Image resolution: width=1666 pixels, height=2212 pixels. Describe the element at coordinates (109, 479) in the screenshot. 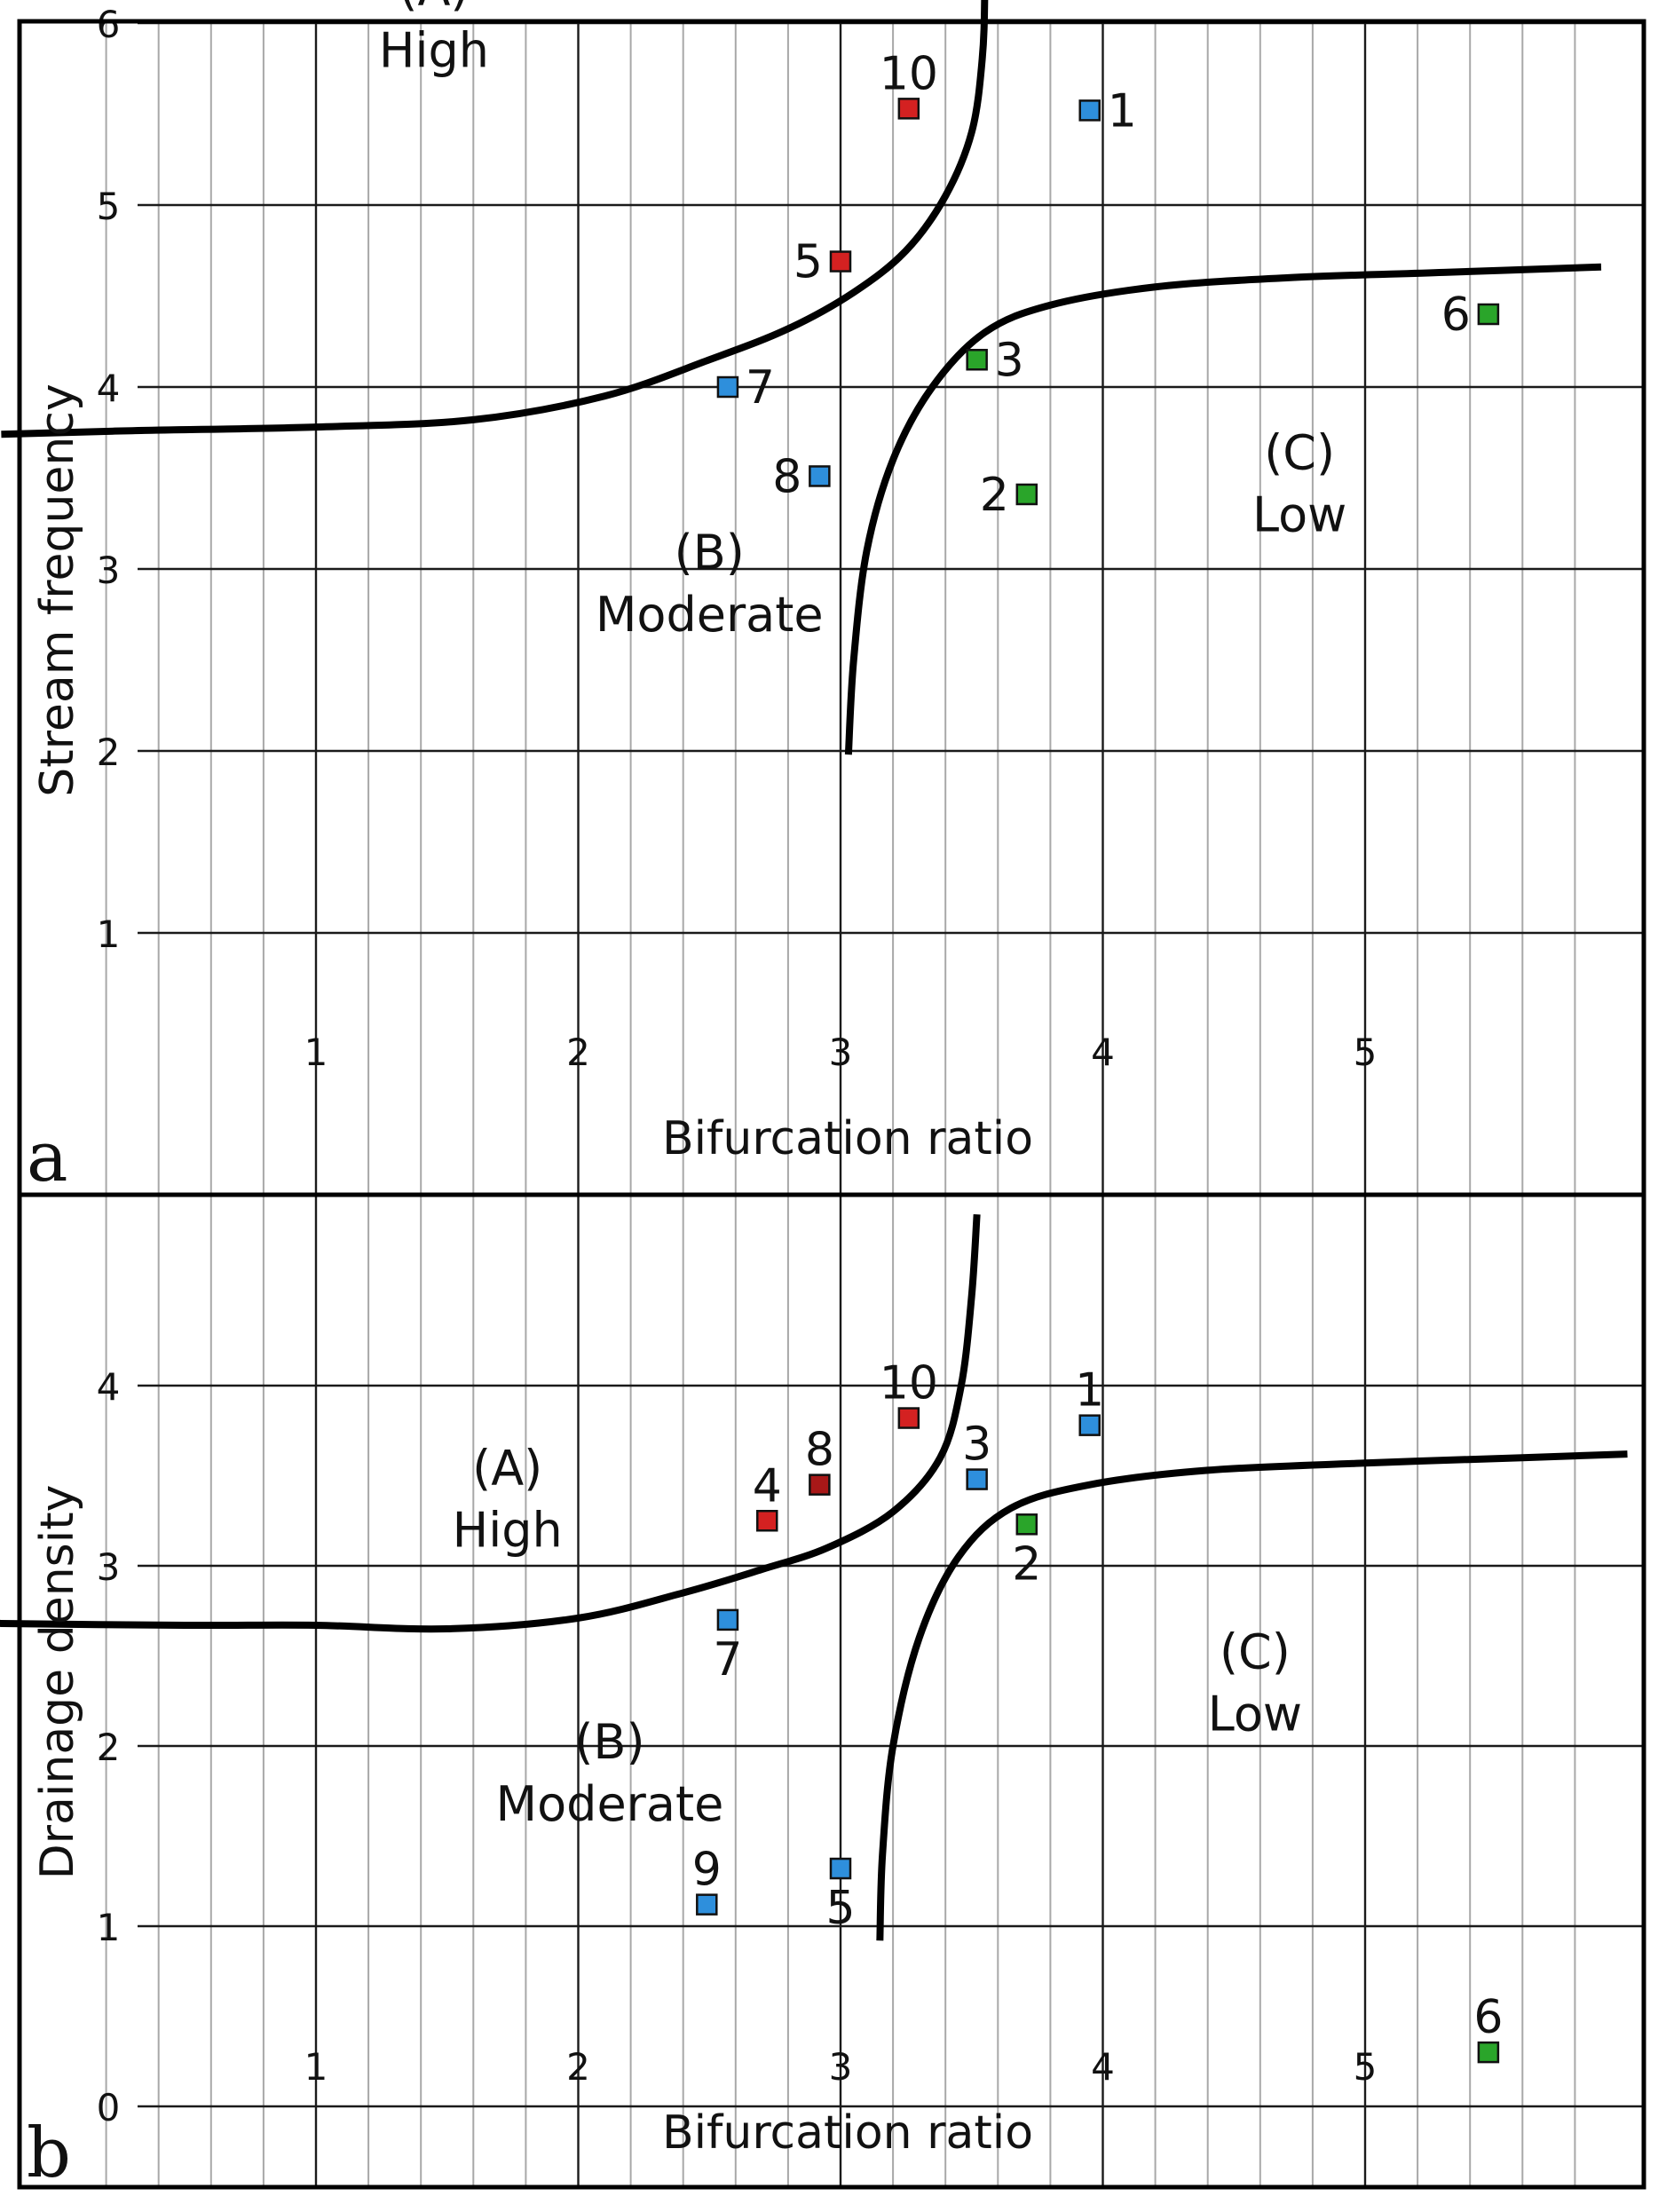

I see `y-tick-labels: 1 2 3 4 5 6` at that location.